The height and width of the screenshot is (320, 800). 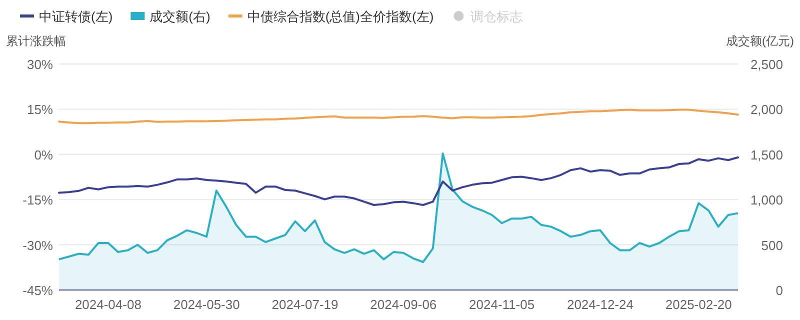 I want to click on y2-tick-label: 2,000, so click(x=766, y=110).